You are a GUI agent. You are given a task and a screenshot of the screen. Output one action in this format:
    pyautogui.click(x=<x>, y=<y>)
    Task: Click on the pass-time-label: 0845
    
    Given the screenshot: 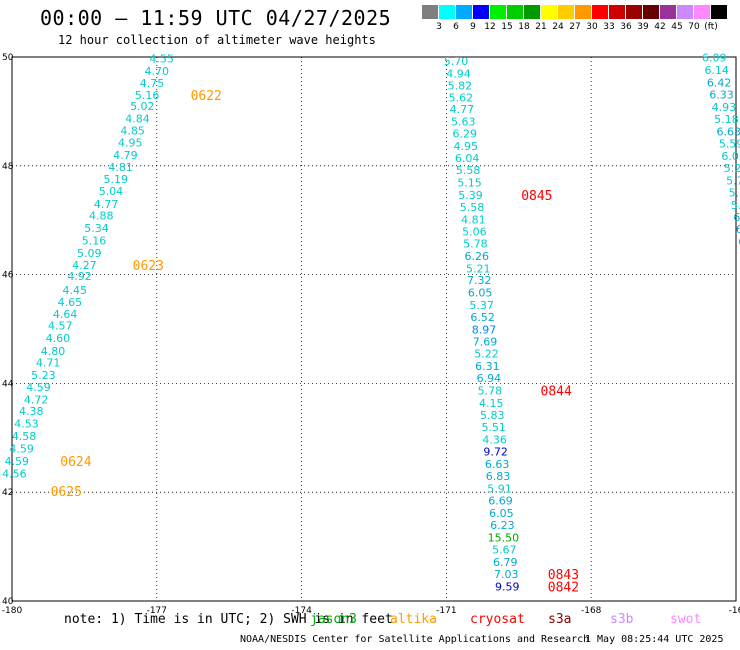 What is the action you would take?
    pyautogui.click(x=536, y=196)
    